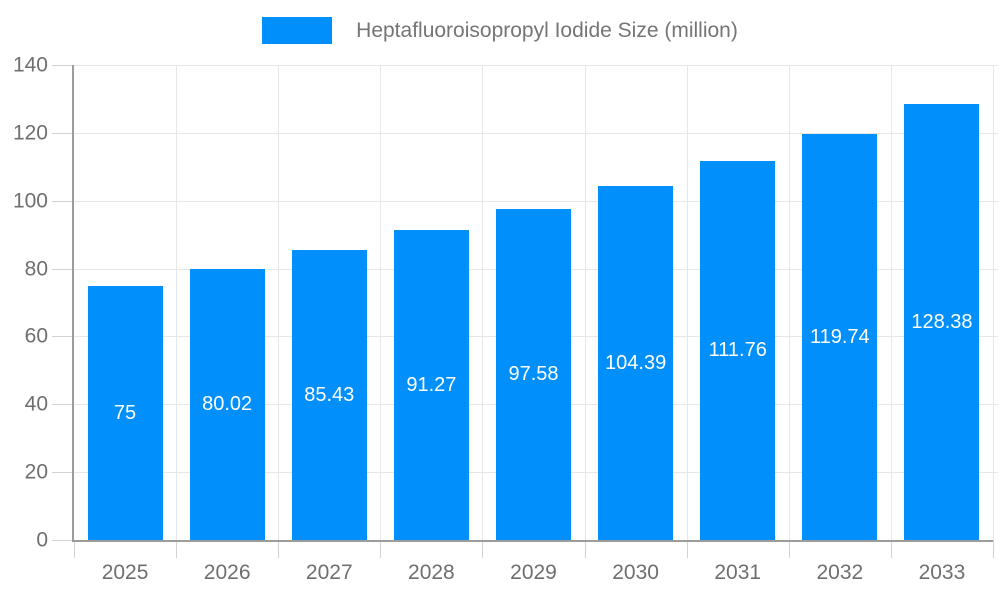  I want to click on bar-2027: 85.43, so click(329, 395).